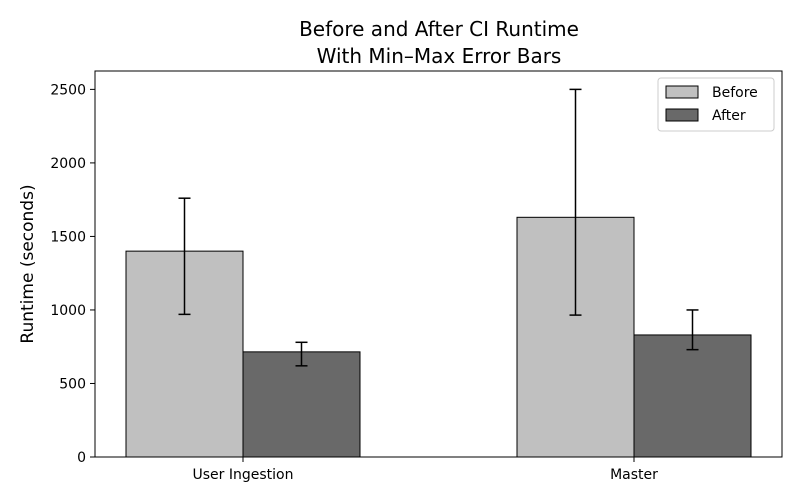 The height and width of the screenshot is (500, 800). What do you see at coordinates (729, 116) in the screenshot?
I see `legend-label: After` at bounding box center [729, 116].